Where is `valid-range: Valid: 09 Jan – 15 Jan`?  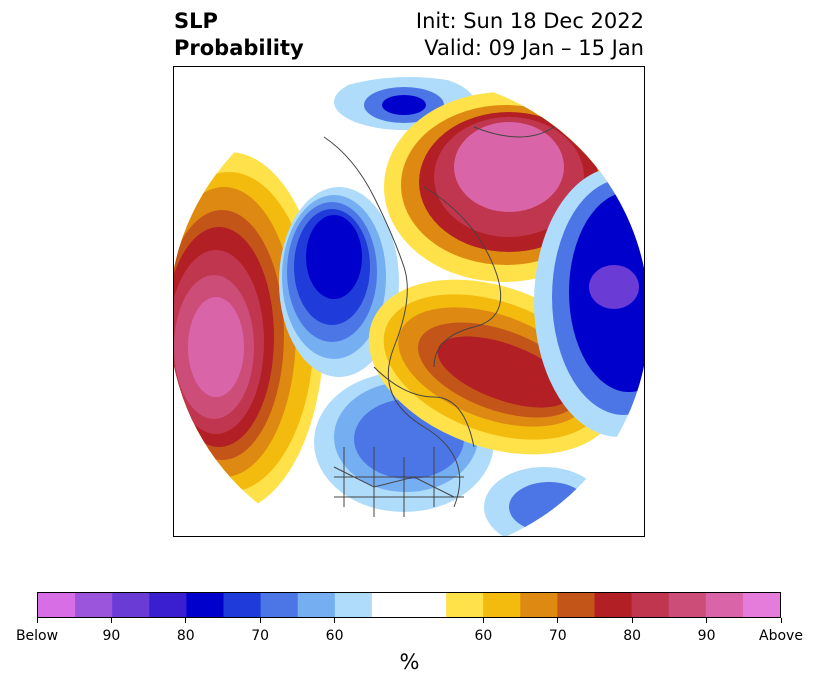
valid-range: Valid: 09 Jan – 15 Jan is located at coordinates (534, 48).